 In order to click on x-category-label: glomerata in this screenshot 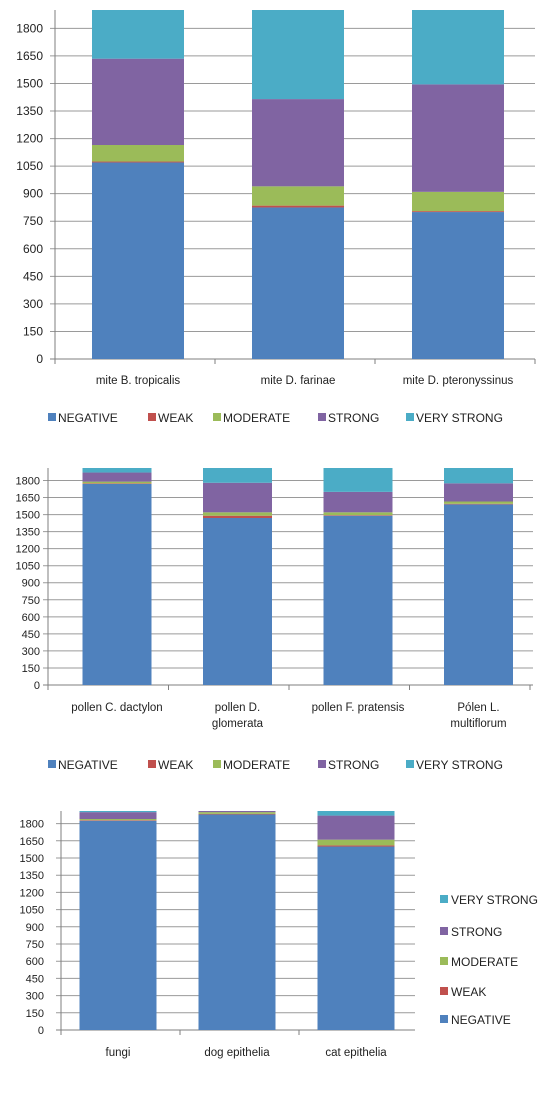, I will do `click(238, 724)`.